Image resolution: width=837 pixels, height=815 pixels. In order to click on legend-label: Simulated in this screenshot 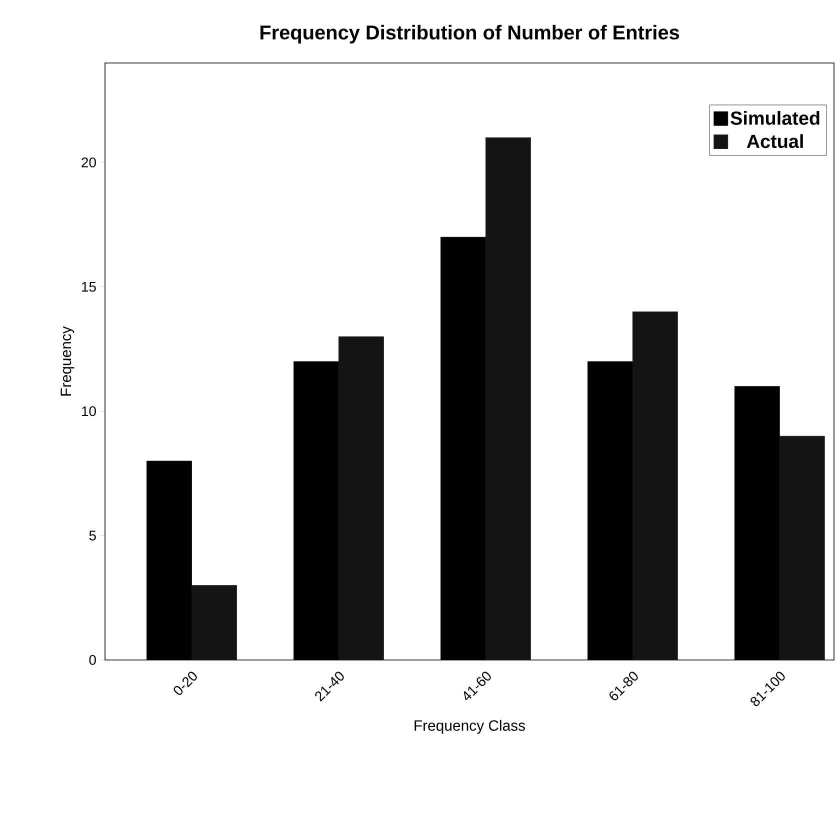, I will do `click(775, 117)`.